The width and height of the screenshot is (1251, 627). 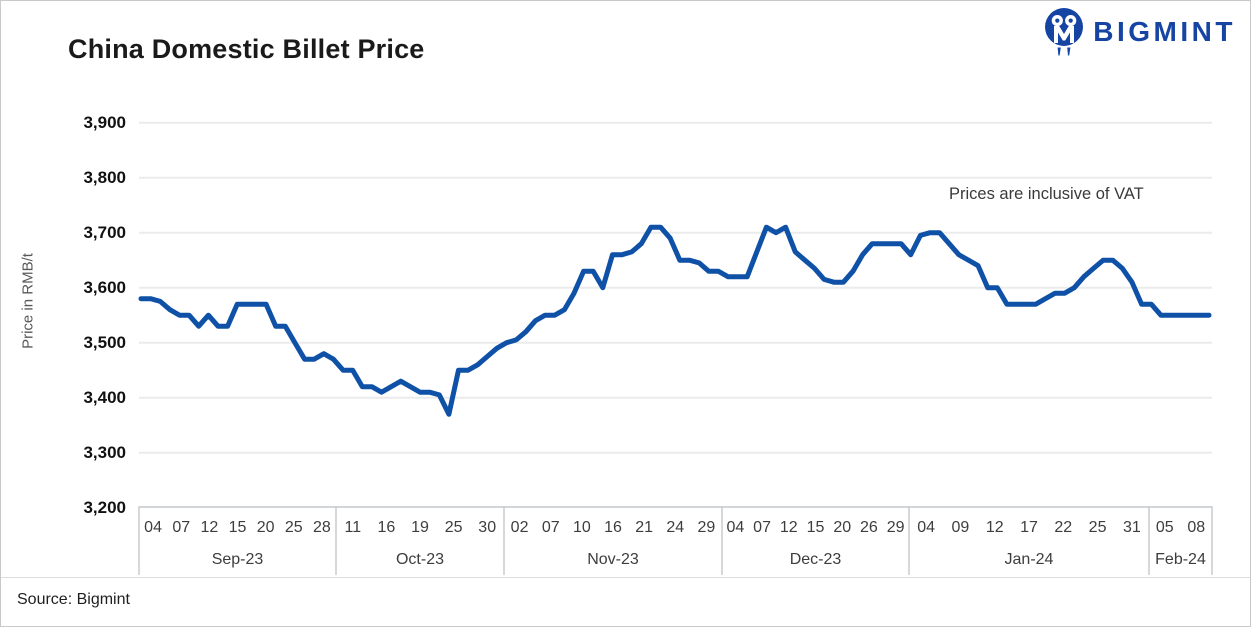 What do you see at coordinates (625, 577) in the screenshot?
I see `footer-divider` at bounding box center [625, 577].